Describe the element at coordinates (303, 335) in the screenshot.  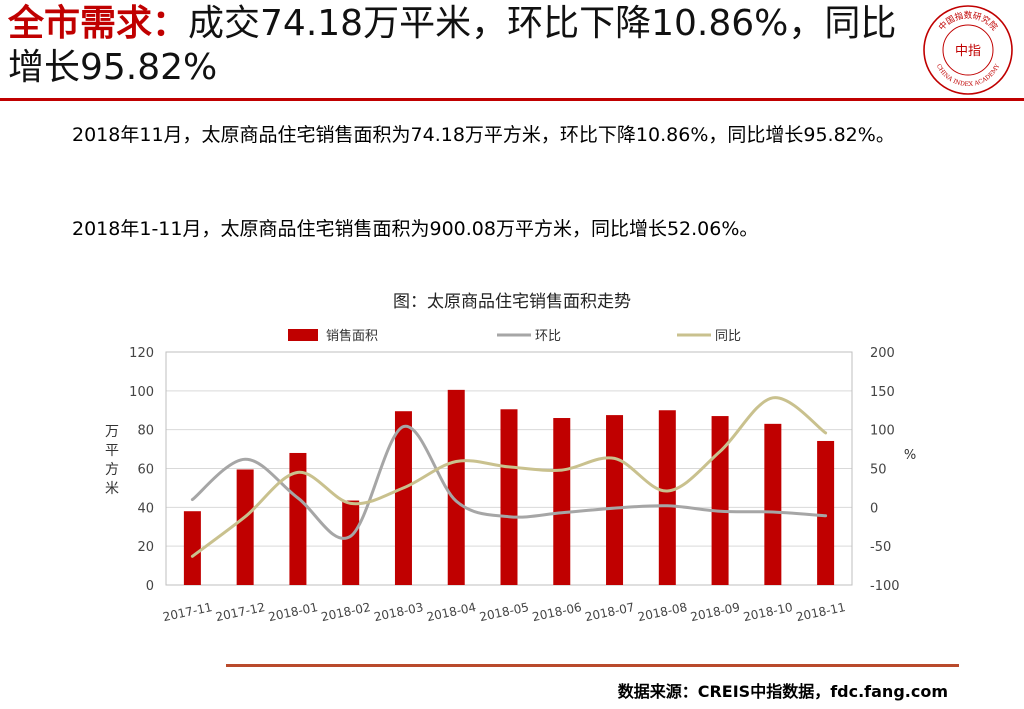
I see `legend-swatch-销售面积` at that location.